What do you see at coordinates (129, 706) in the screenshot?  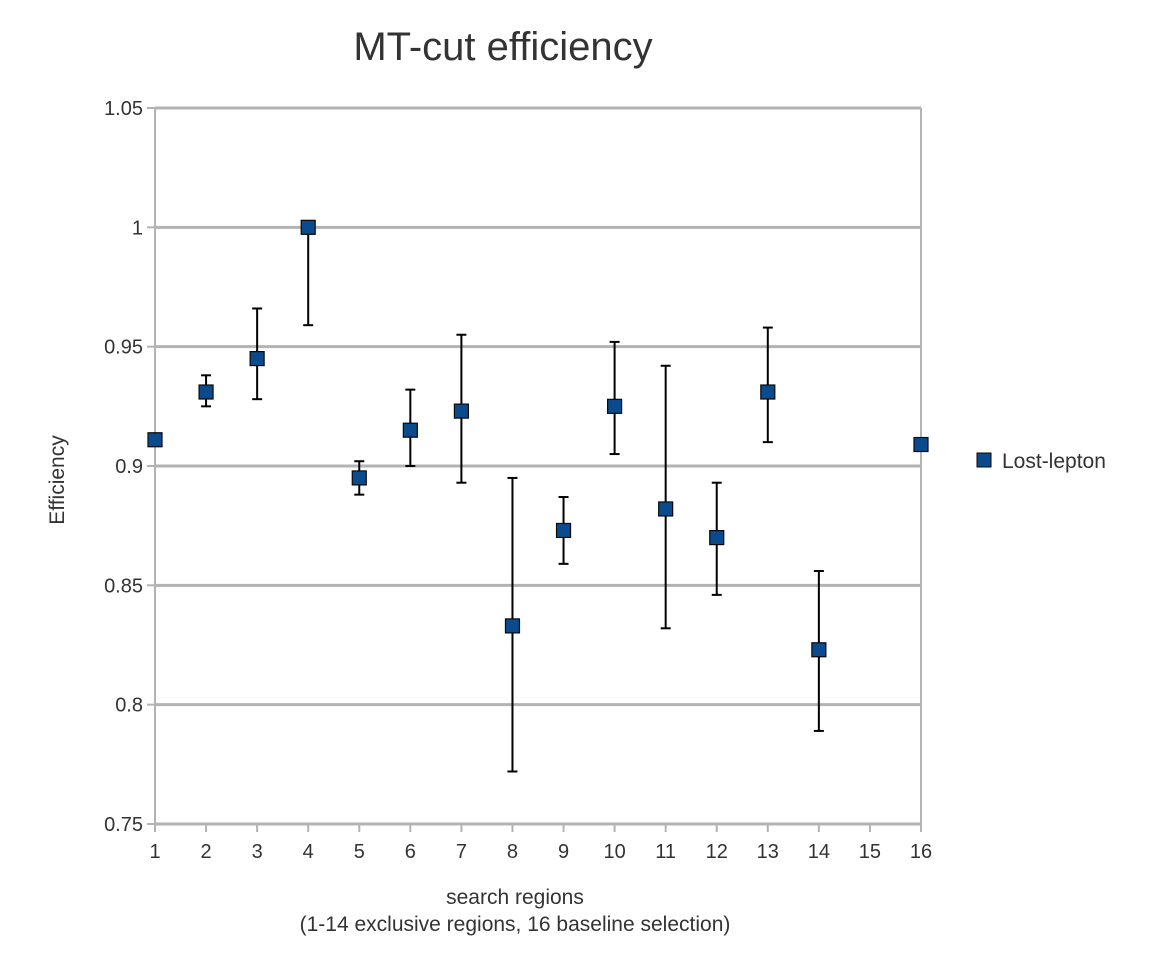 I see `y-tick-label: 0.8` at bounding box center [129, 706].